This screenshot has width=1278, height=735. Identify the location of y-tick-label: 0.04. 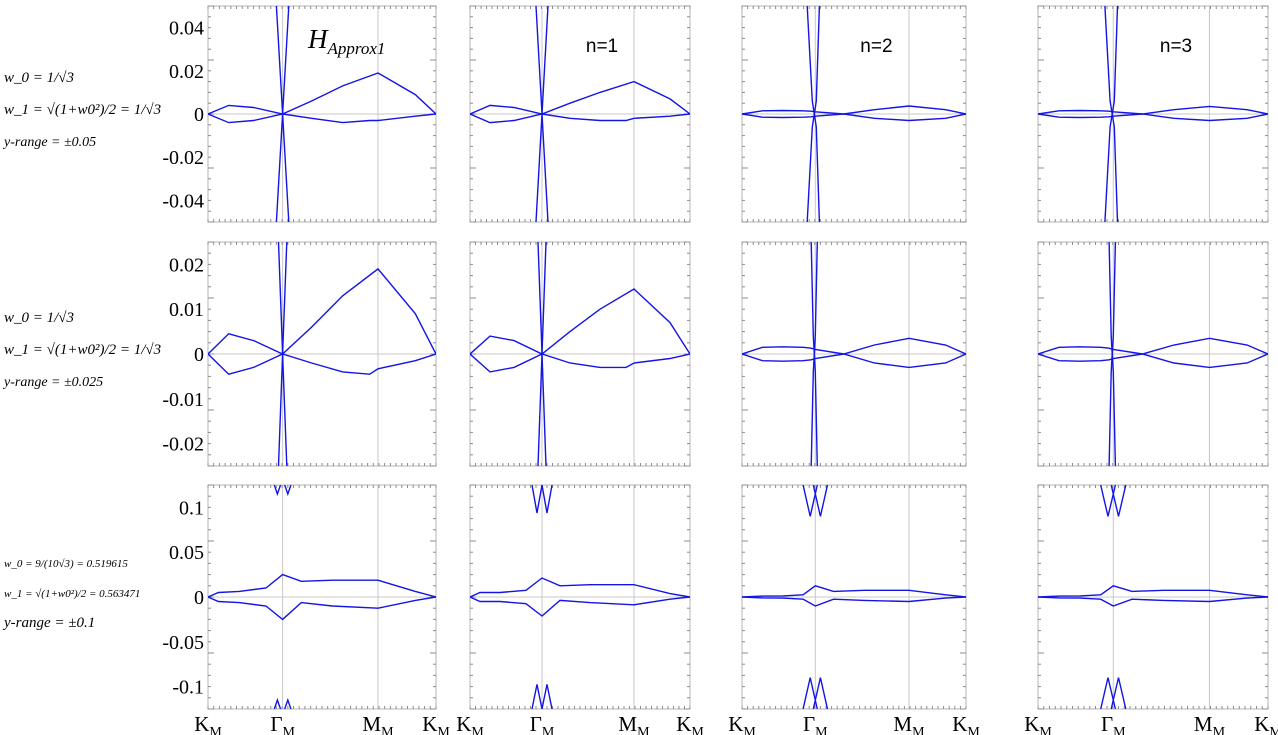
(186, 29).